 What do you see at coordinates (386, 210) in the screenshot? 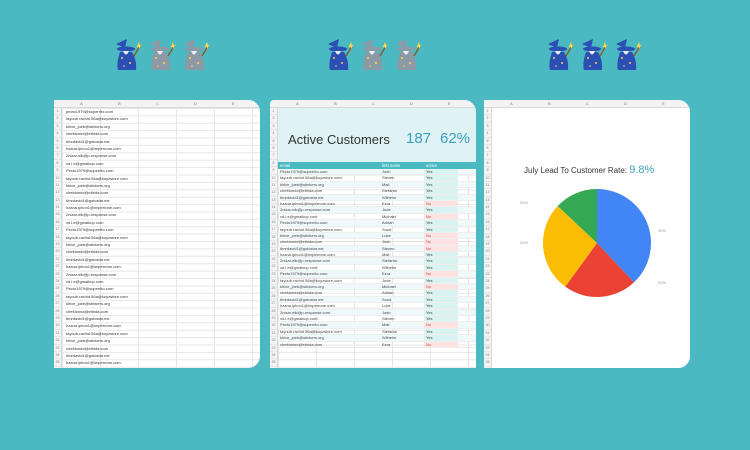
I see `first-name-cell: Jode` at bounding box center [386, 210].